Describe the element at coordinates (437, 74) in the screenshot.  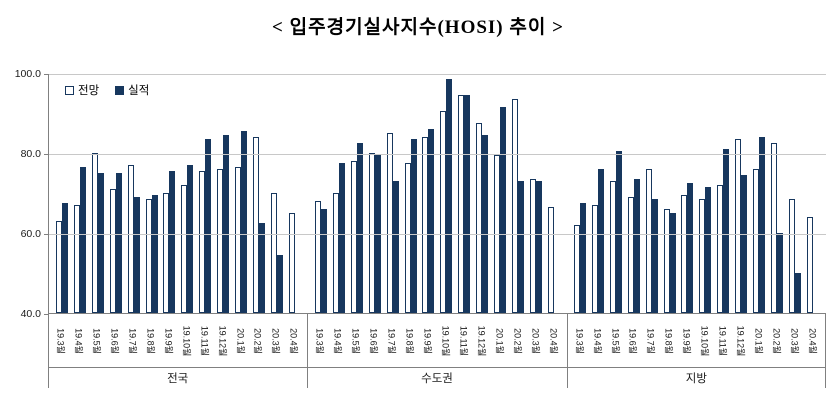
I see `gridline` at that location.